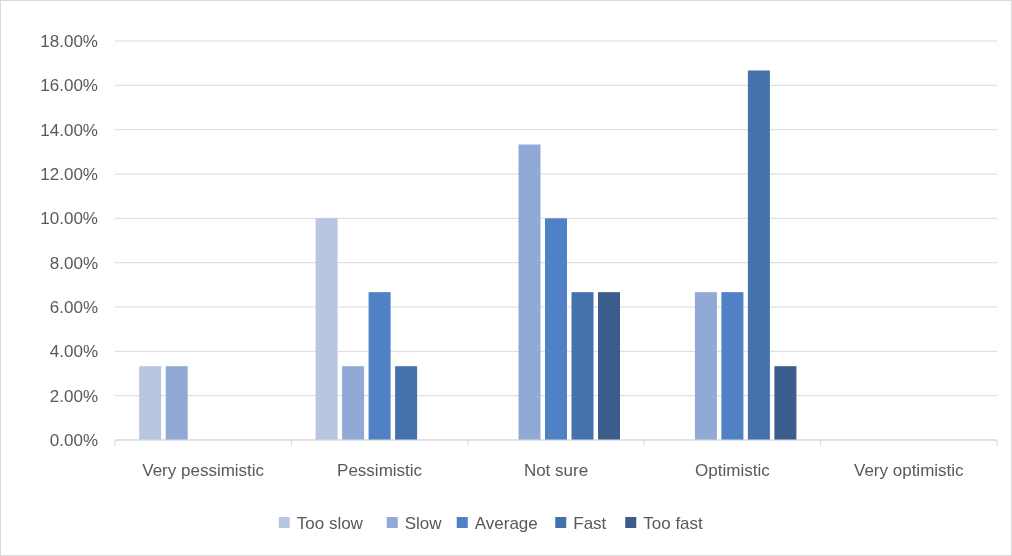 Image resolution: width=1012 pixels, height=556 pixels. What do you see at coordinates (203, 470) in the screenshot?
I see `x-tick-label: Very pessimistic` at bounding box center [203, 470].